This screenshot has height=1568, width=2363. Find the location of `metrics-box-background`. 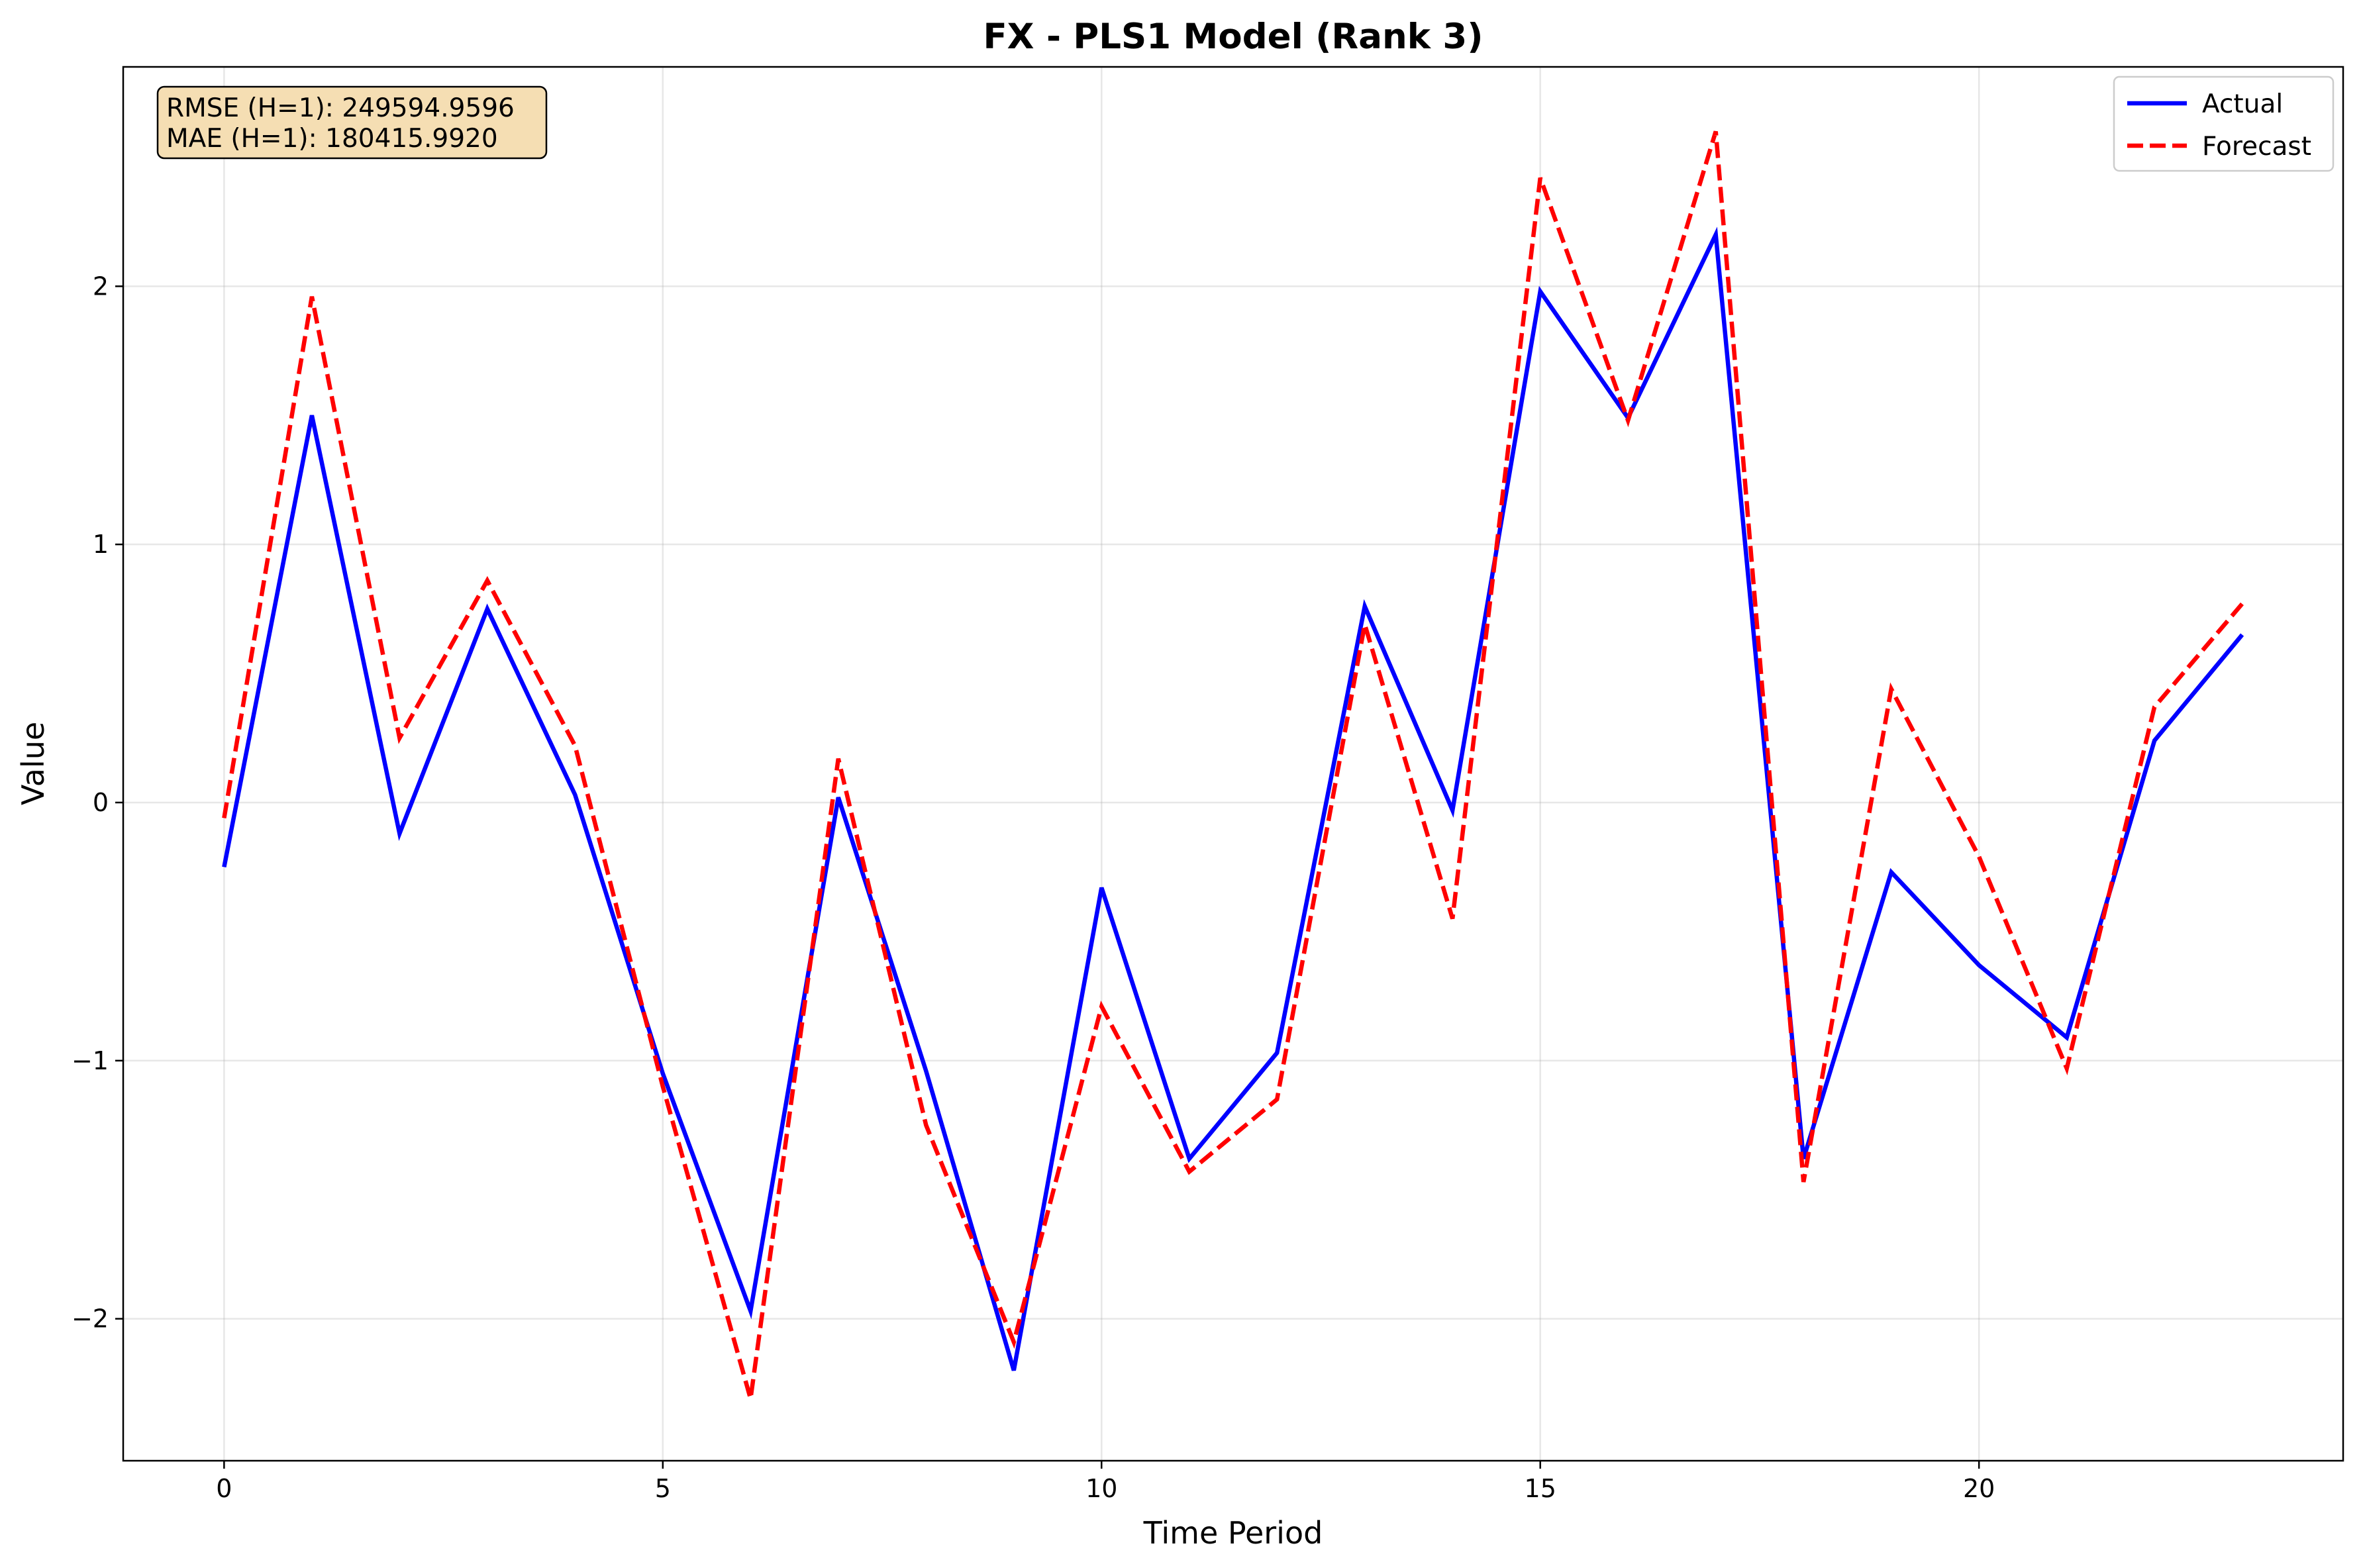

metrics-box-background is located at coordinates (352, 122).